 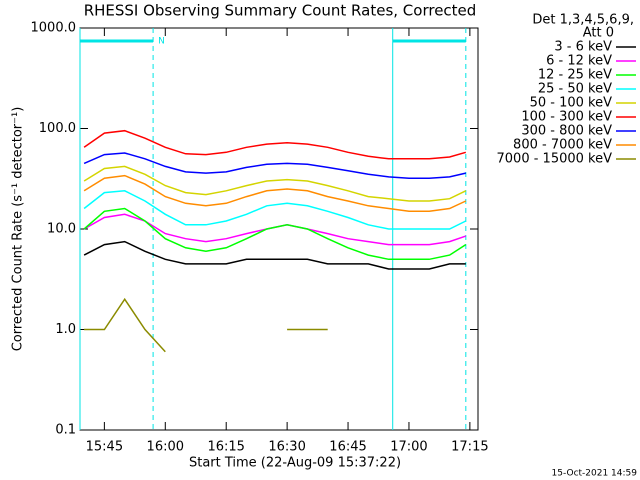 What do you see at coordinates (104, 447) in the screenshot?
I see `x-tick-label: 15:45` at bounding box center [104, 447].